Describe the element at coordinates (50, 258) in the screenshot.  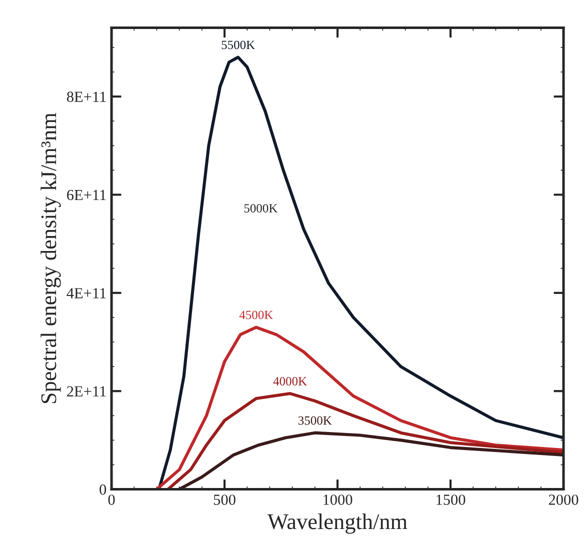
I see `y-axis-title: Spectral energy density kJ/m³nm` at that location.